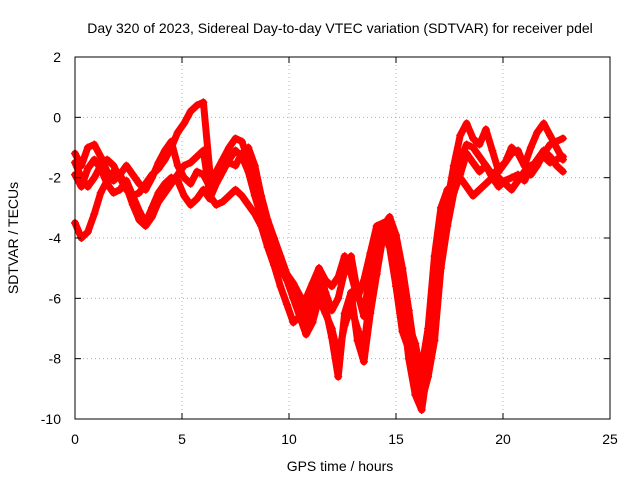  I want to click on x-tick-label: 20, so click(503, 439).